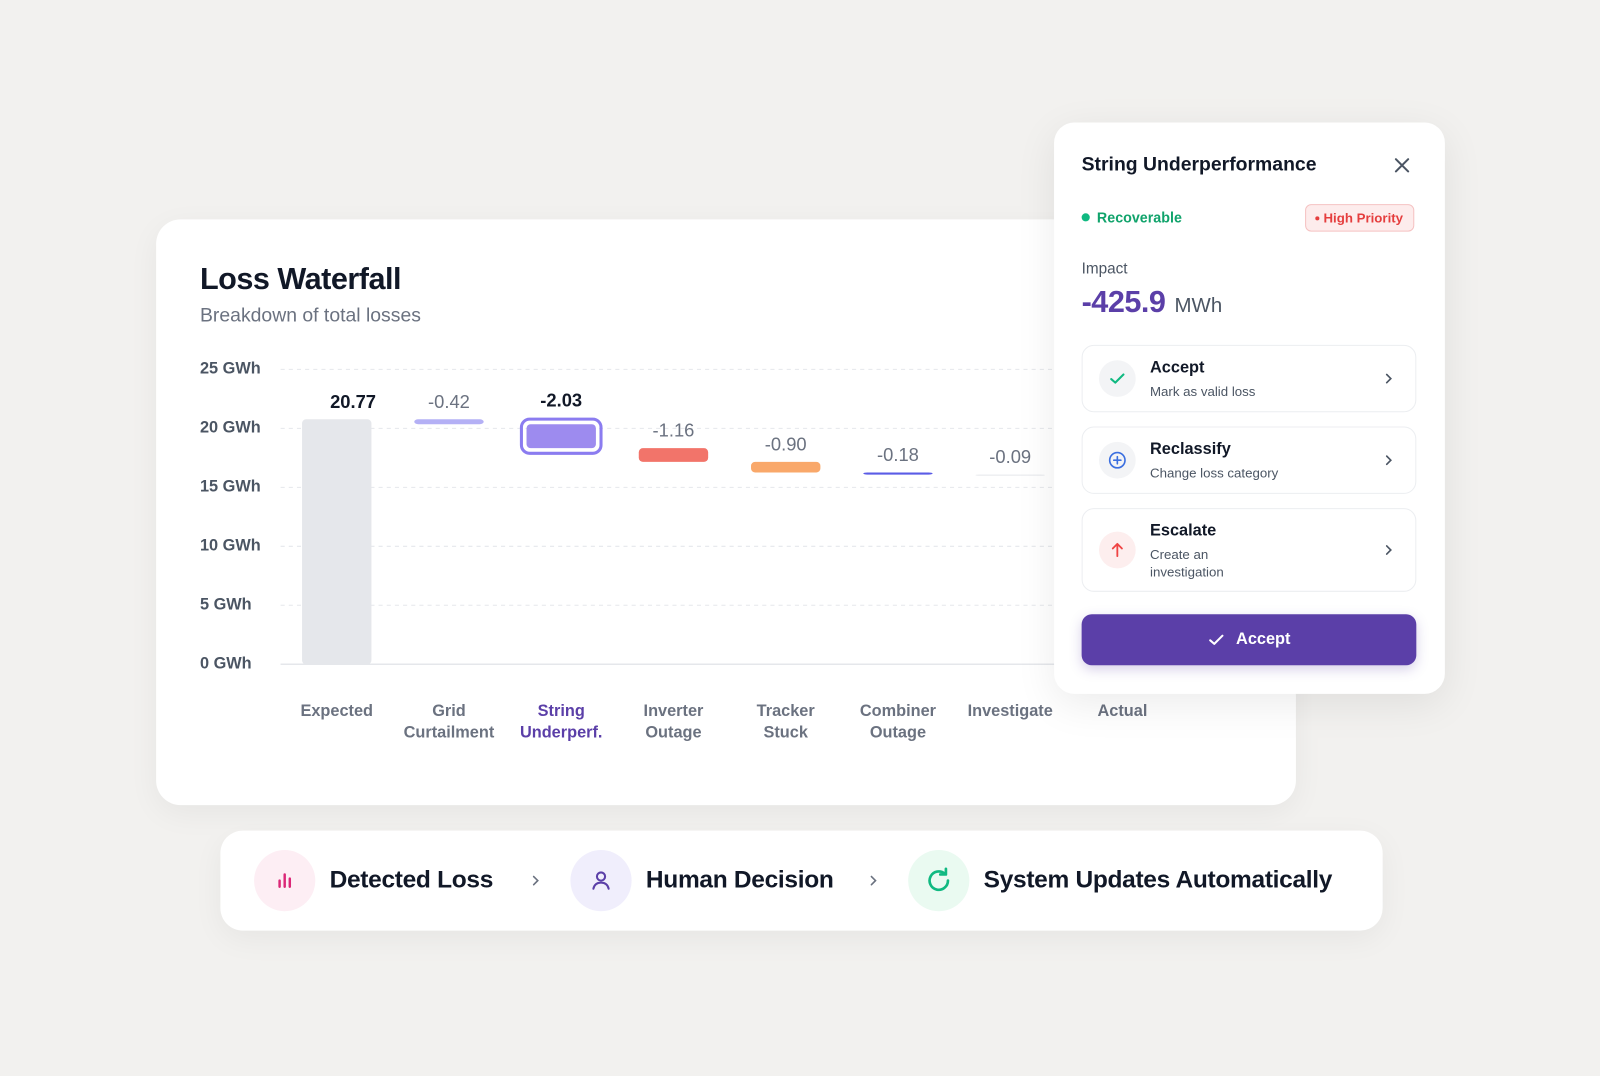 The width and height of the screenshot is (1600, 1076). I want to click on action-title: Accept, so click(1177, 368).